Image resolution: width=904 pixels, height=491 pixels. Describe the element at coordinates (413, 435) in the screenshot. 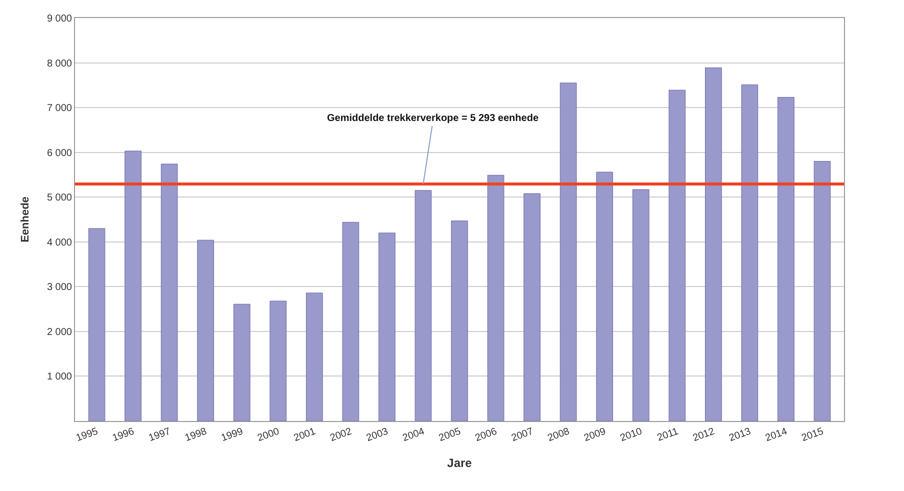

I see `x-tick-label: 2004` at that location.